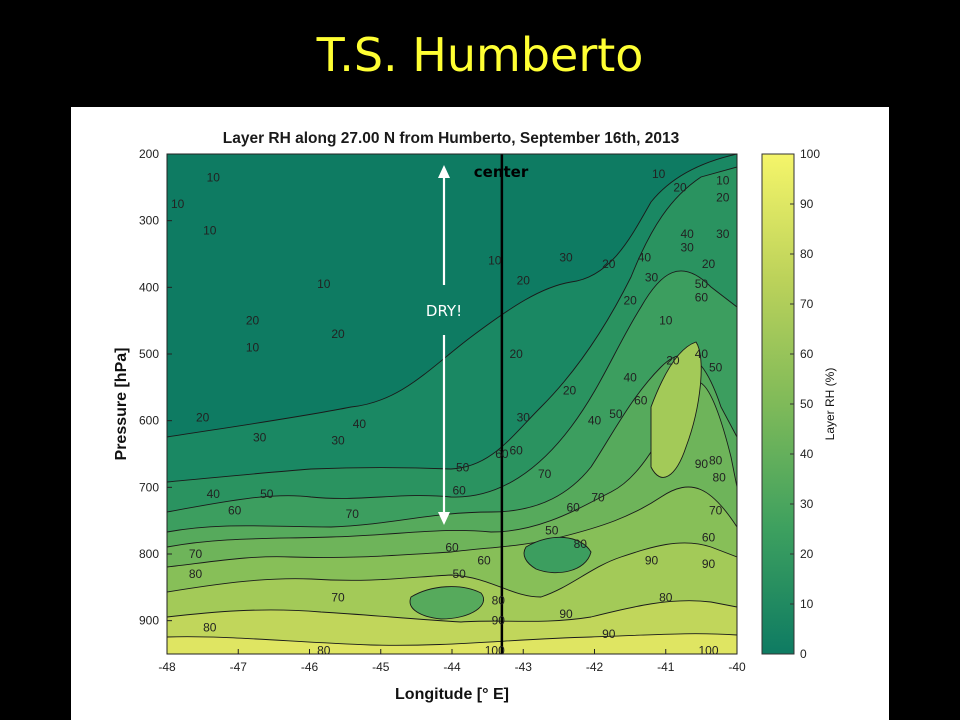 The height and width of the screenshot is (720, 960). Describe the element at coordinates (452, 667) in the screenshot. I see `x-tick-label: -44` at that location.